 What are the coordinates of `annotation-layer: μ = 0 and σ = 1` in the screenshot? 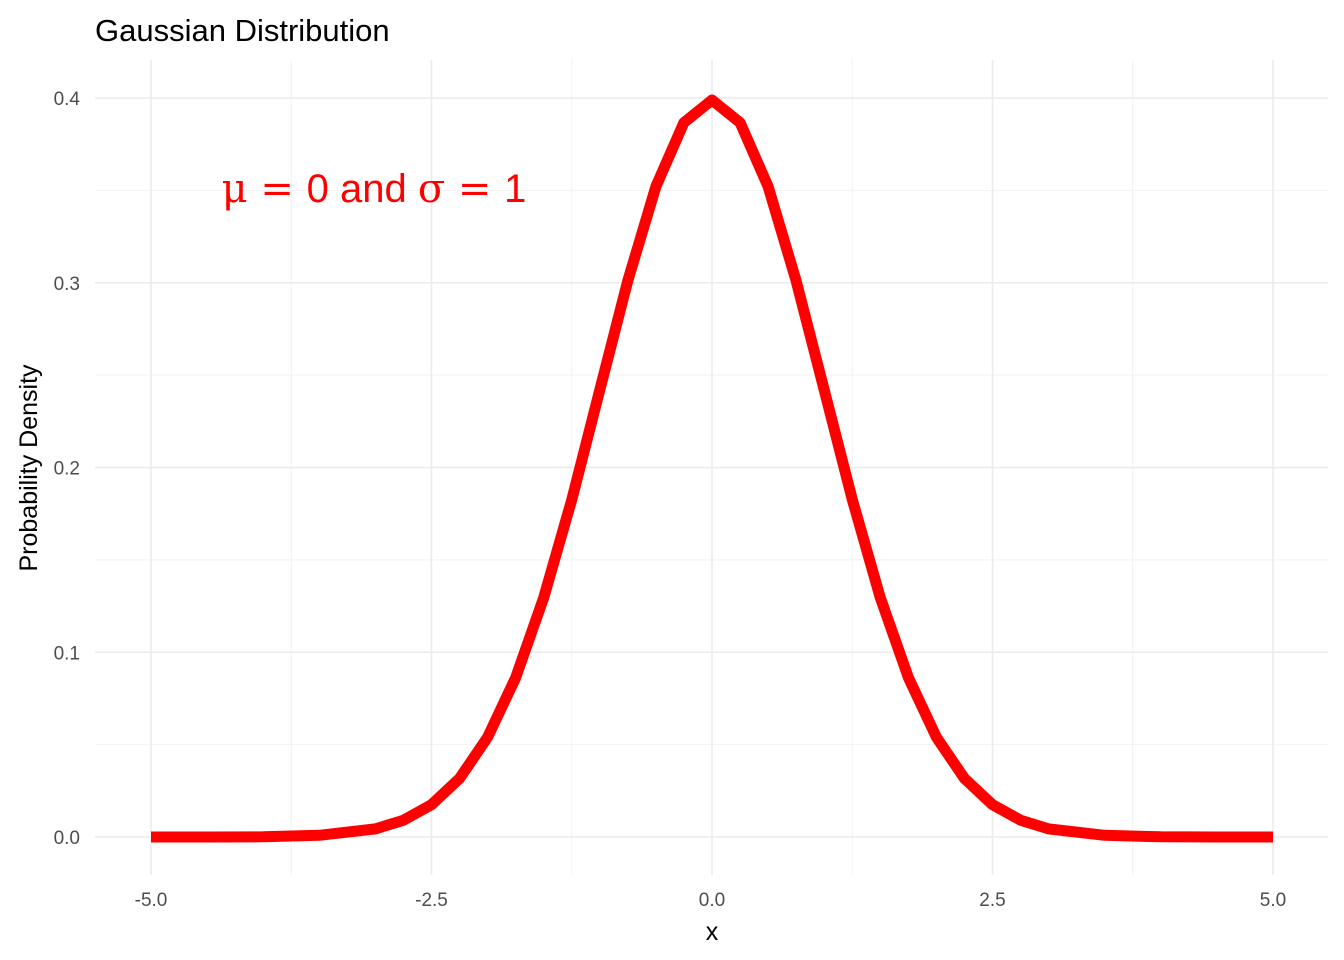 It's located at (374, 189).